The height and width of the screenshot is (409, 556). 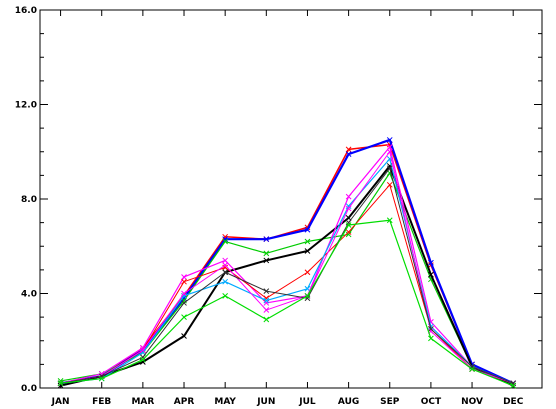 What do you see at coordinates (26, 11) in the screenshot?
I see `y-tick-label: 16.0` at bounding box center [26, 11].